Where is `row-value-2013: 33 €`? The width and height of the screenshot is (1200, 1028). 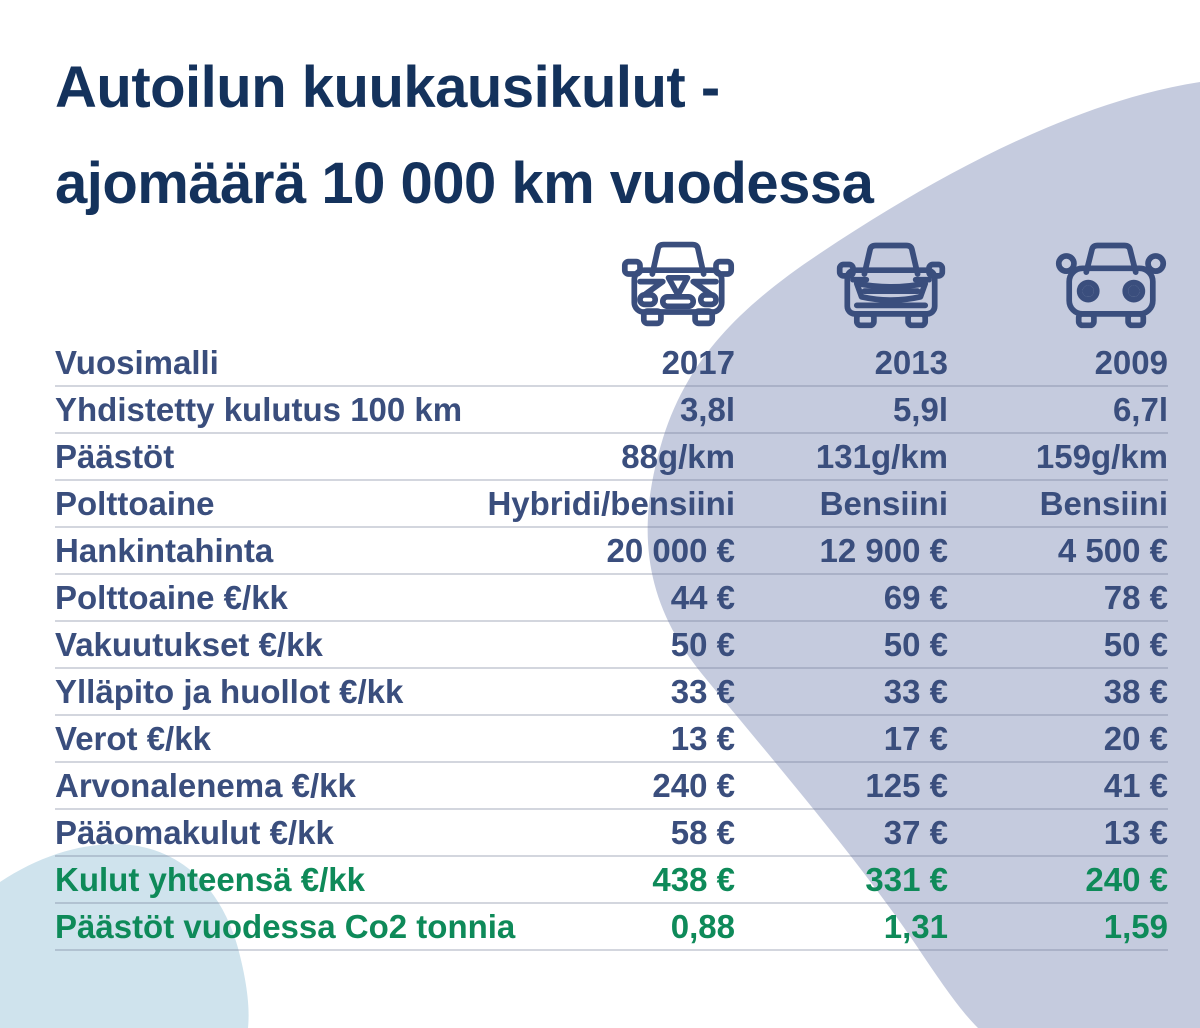 row-value-2013: 33 € is located at coordinates (915, 691).